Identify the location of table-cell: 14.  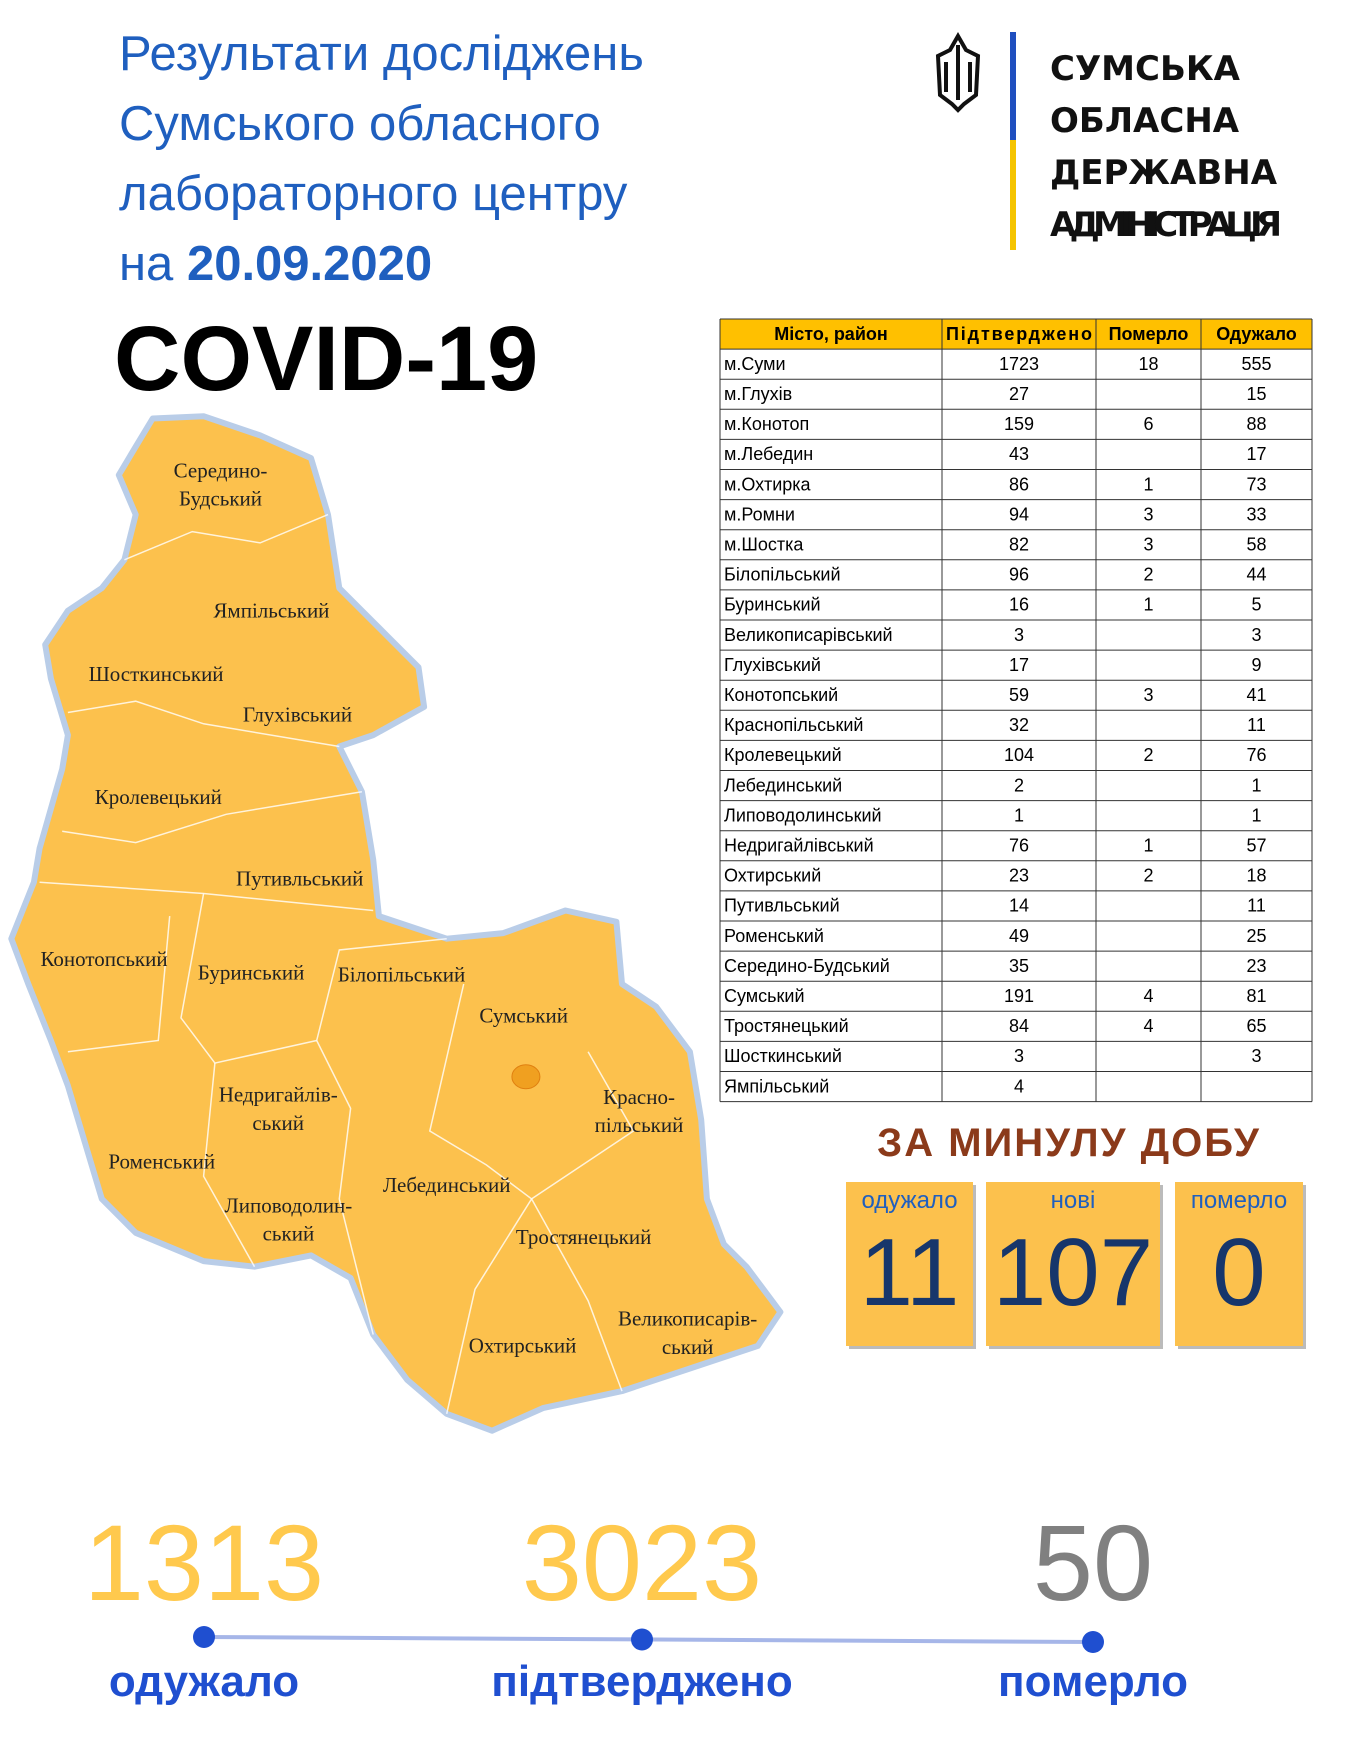
(1019, 906).